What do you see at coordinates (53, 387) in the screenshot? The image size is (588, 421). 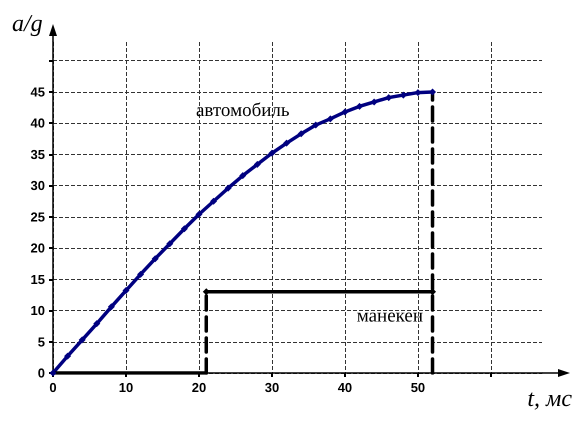 I see `x-tick-label: 0` at bounding box center [53, 387].